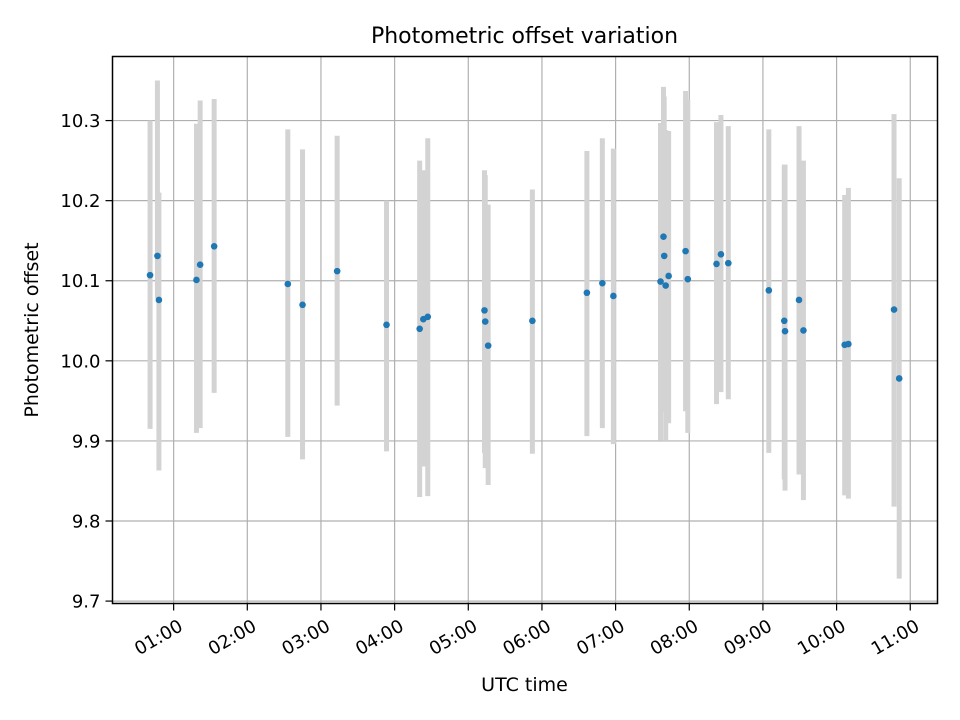 The width and height of the screenshot is (960, 720). I want to click on y-axis: 9.7 9.8 9.9 10.0 10.1 10.2 10.3, so click(86, 362).